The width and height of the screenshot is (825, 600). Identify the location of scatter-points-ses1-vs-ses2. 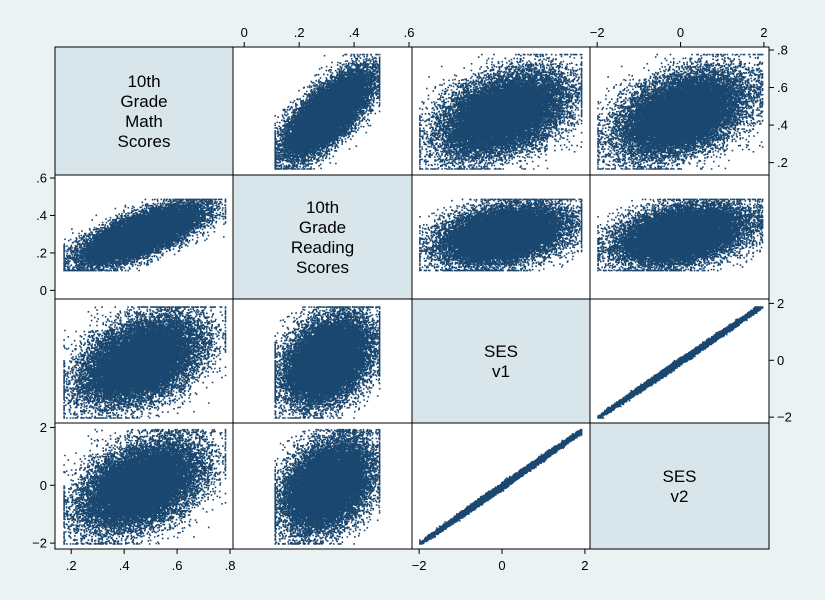
(680, 362).